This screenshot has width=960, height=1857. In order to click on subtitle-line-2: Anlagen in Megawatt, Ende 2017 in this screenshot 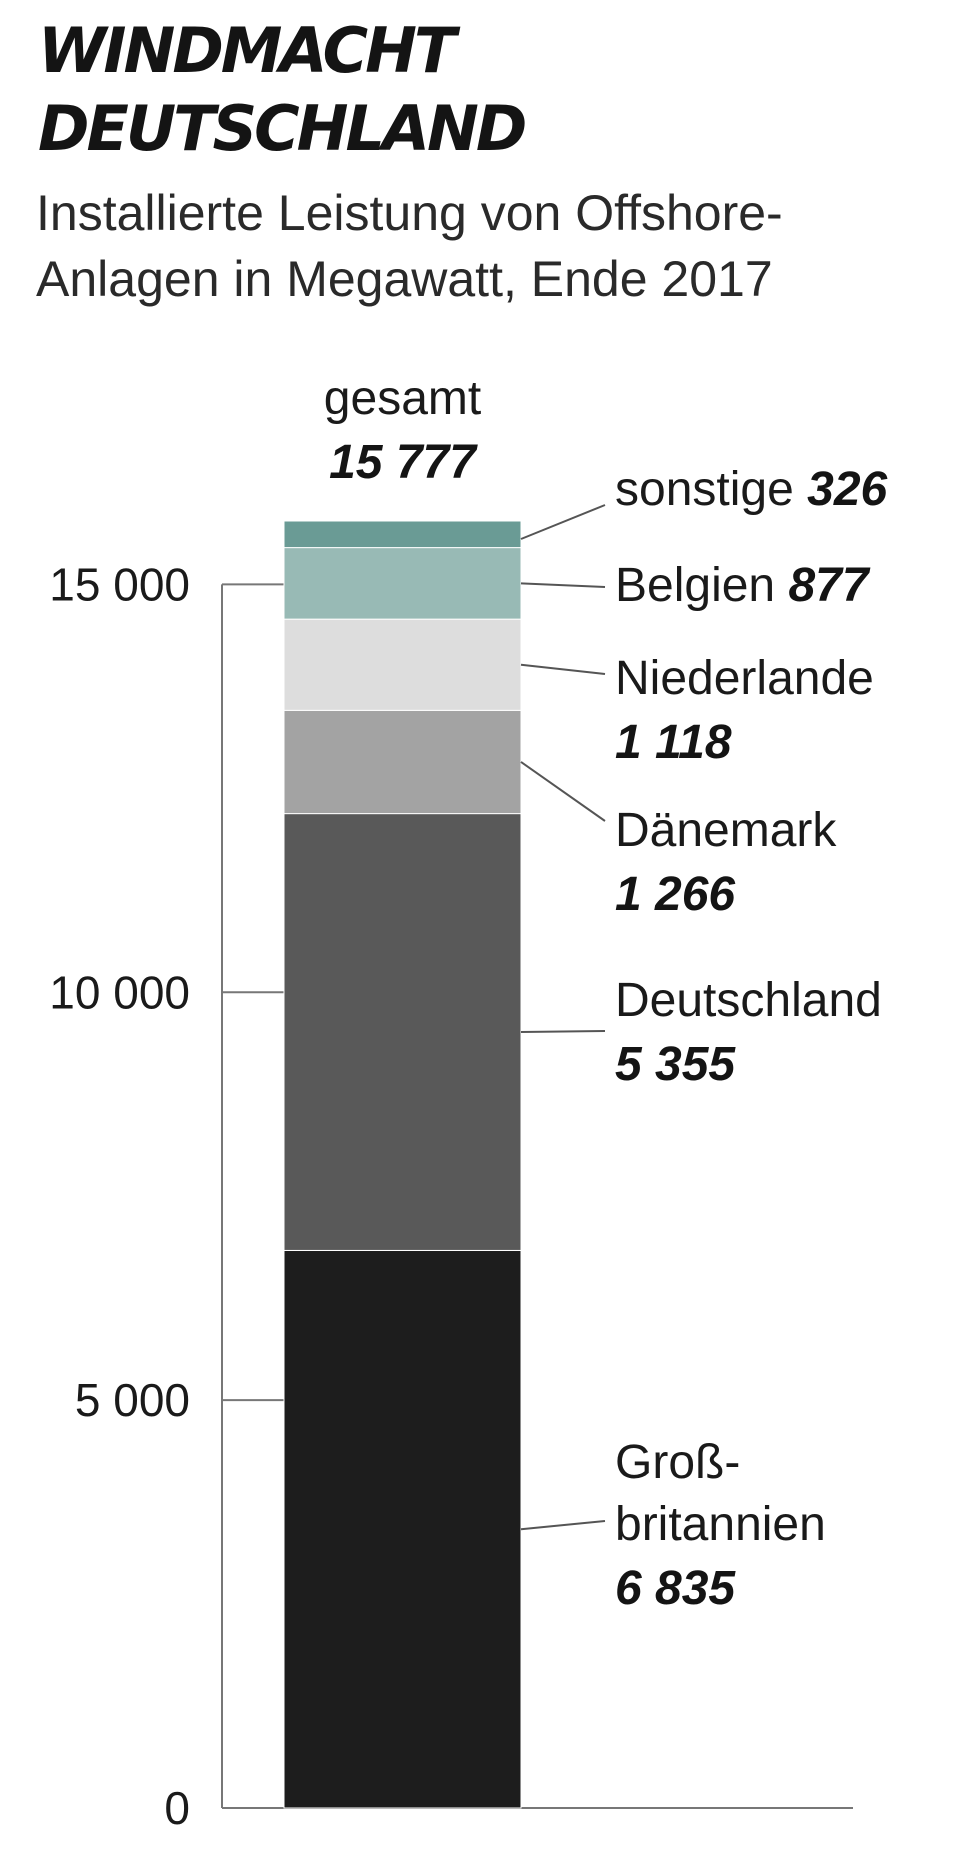, I will do `click(404, 279)`.